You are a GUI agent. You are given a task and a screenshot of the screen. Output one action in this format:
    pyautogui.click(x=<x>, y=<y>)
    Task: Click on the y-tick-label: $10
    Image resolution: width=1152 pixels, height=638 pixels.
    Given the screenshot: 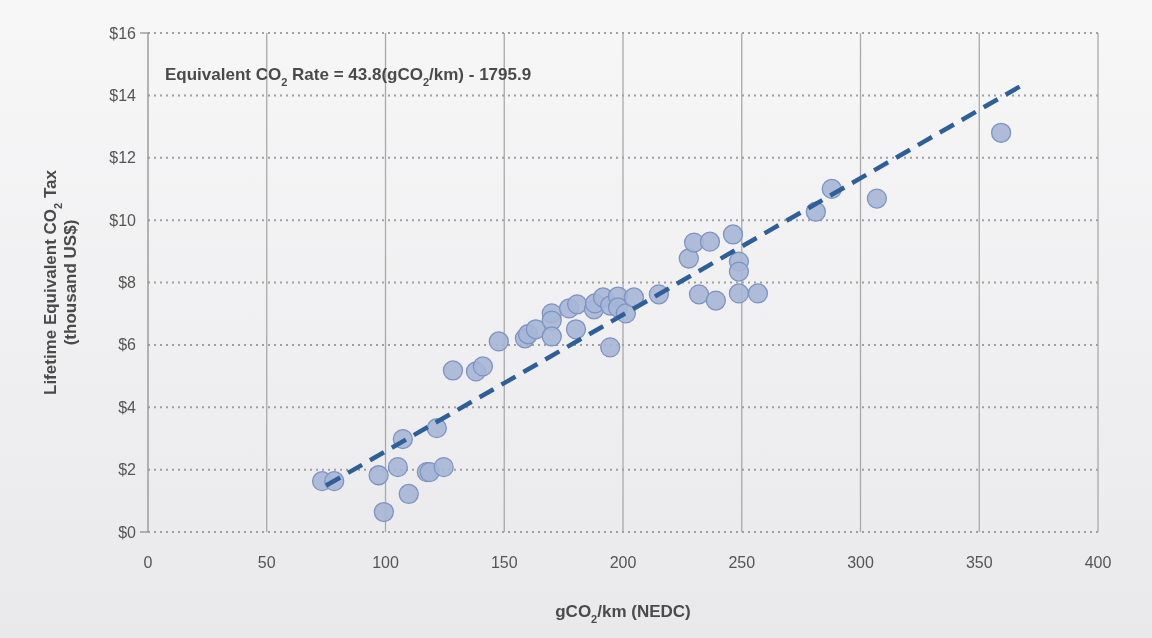 What is the action you would take?
    pyautogui.click(x=123, y=220)
    